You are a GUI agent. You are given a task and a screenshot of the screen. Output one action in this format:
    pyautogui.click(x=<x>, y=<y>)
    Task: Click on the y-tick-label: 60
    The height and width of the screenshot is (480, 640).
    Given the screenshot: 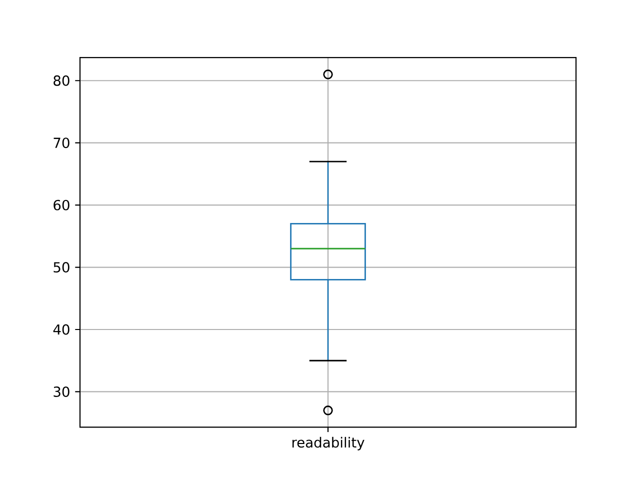 What is the action you would take?
    pyautogui.click(x=62, y=205)
    